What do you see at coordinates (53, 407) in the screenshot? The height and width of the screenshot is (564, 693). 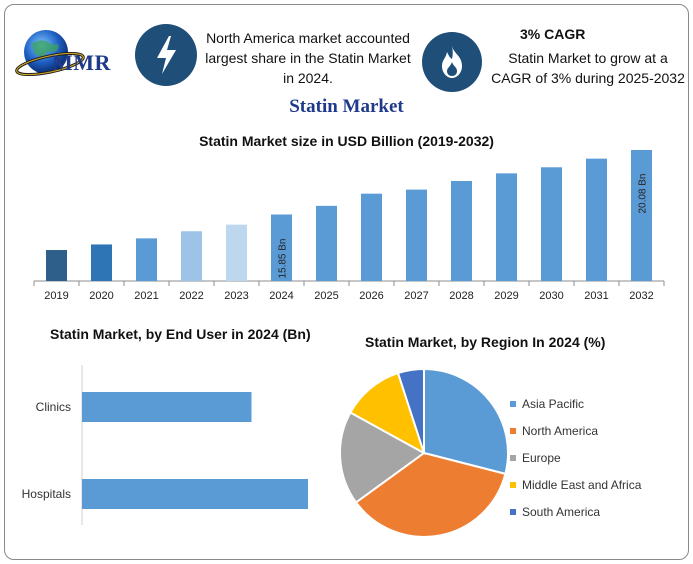 I see `y-tick-label: Clinics` at bounding box center [53, 407].